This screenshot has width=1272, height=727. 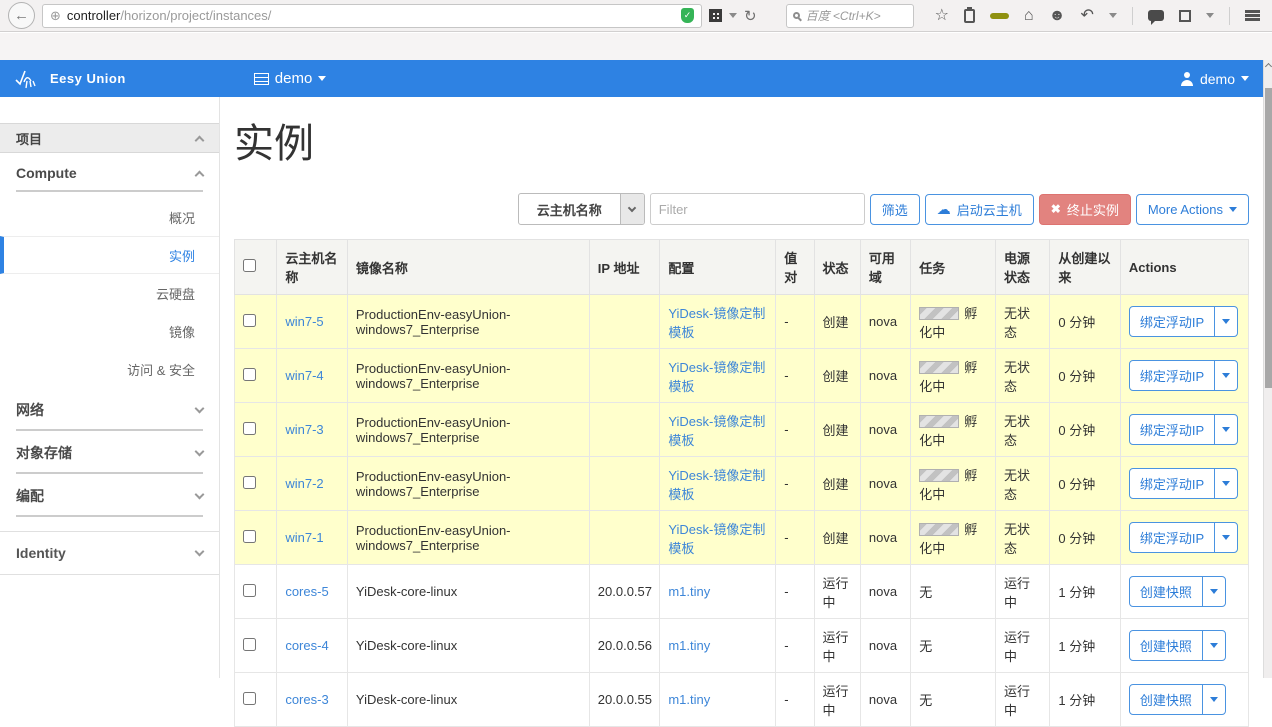 What do you see at coordinates (304, 321) in the screenshot?
I see `instance-name-link: win7-5` at bounding box center [304, 321].